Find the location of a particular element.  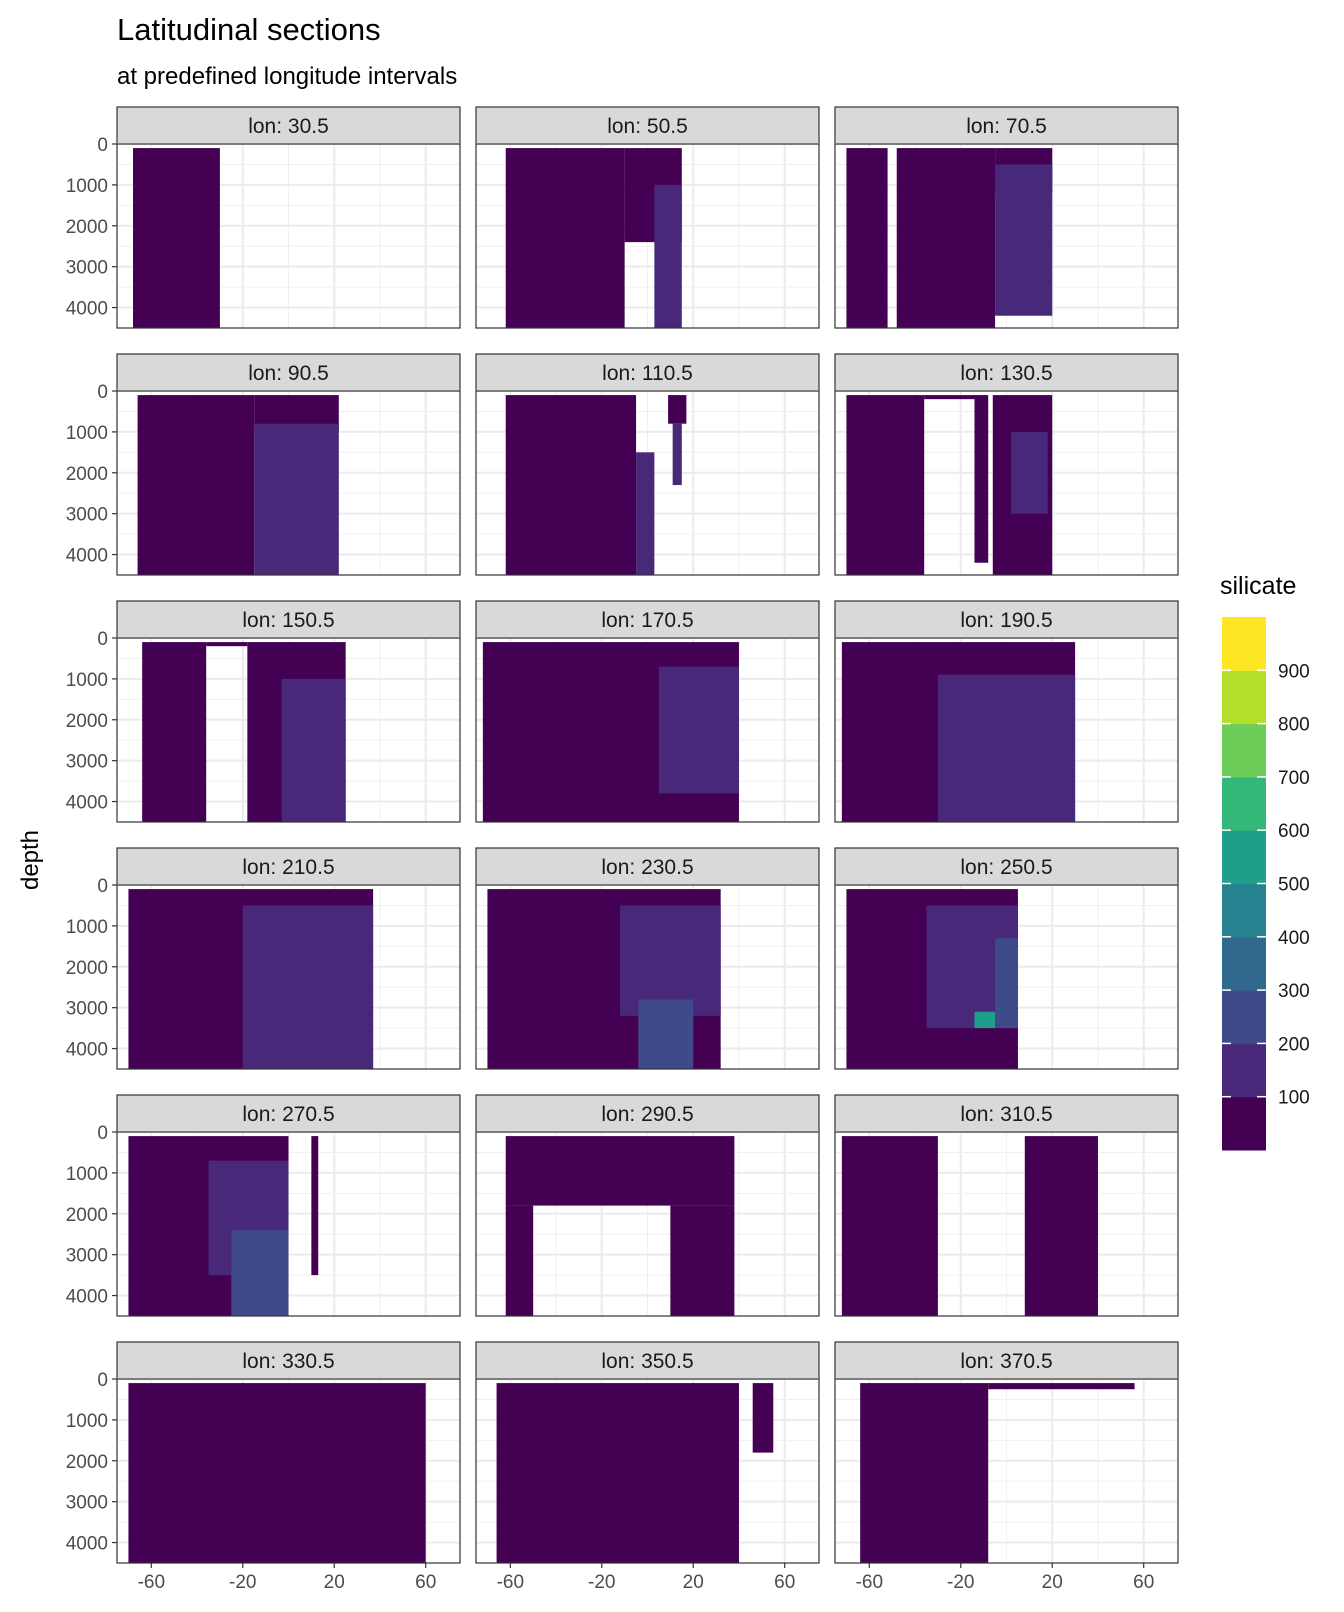

chart-subtitle: at predefined longitude intervals is located at coordinates (287, 76).